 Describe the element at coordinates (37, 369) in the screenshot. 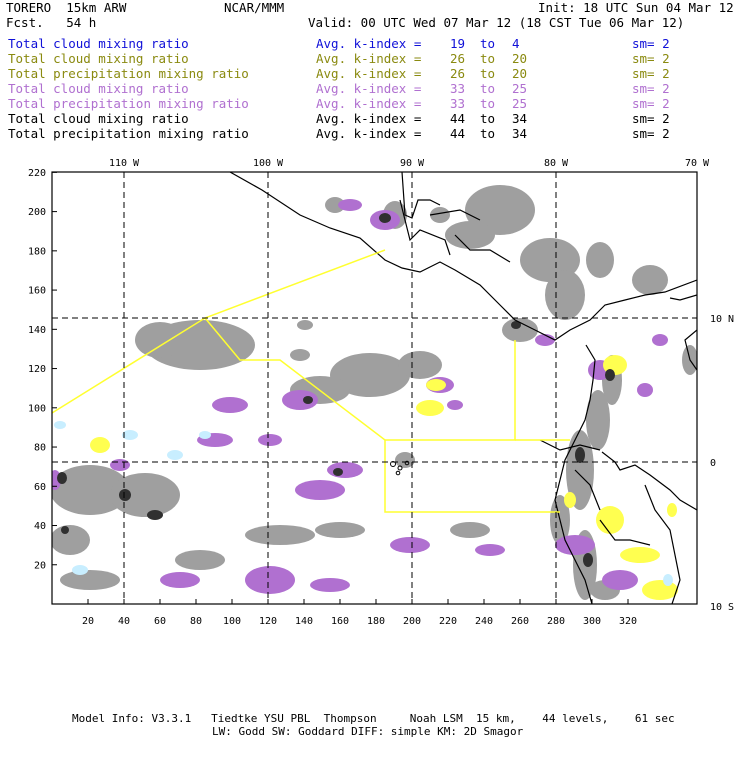

I see `grid-y-tick-label: 120` at that location.